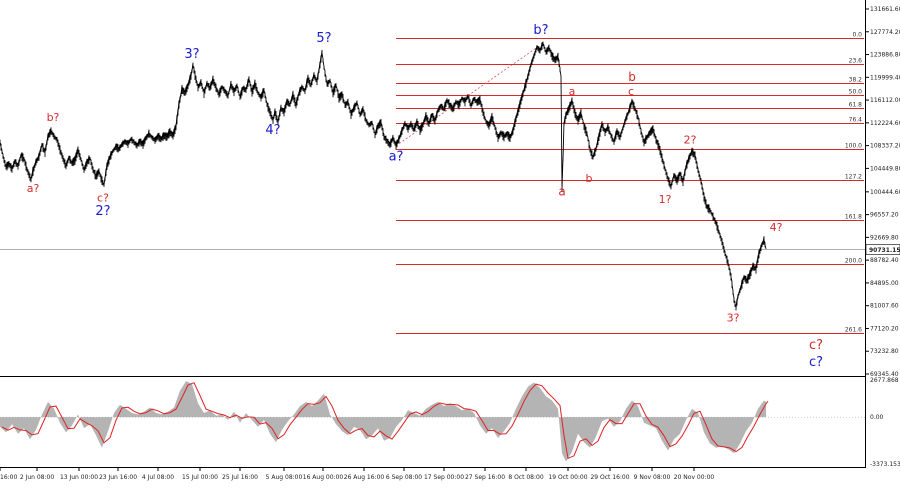  I want to click on last-price-label: 90731.15, so click(884, 250).